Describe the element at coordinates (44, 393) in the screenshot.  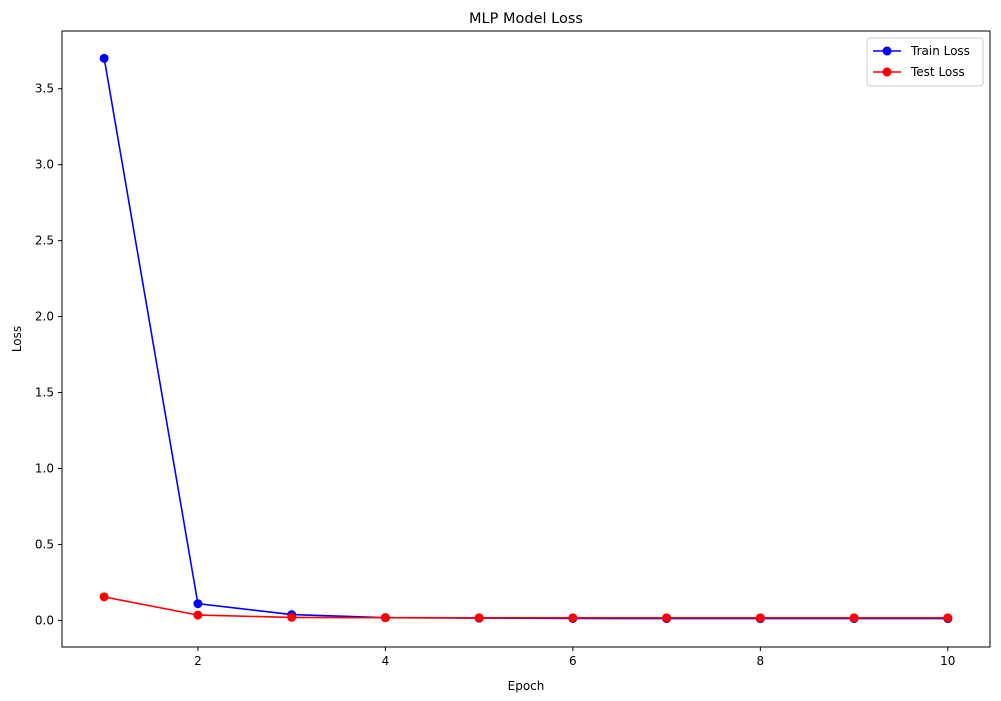
I see `y-tick-label: 1.5` at that location.